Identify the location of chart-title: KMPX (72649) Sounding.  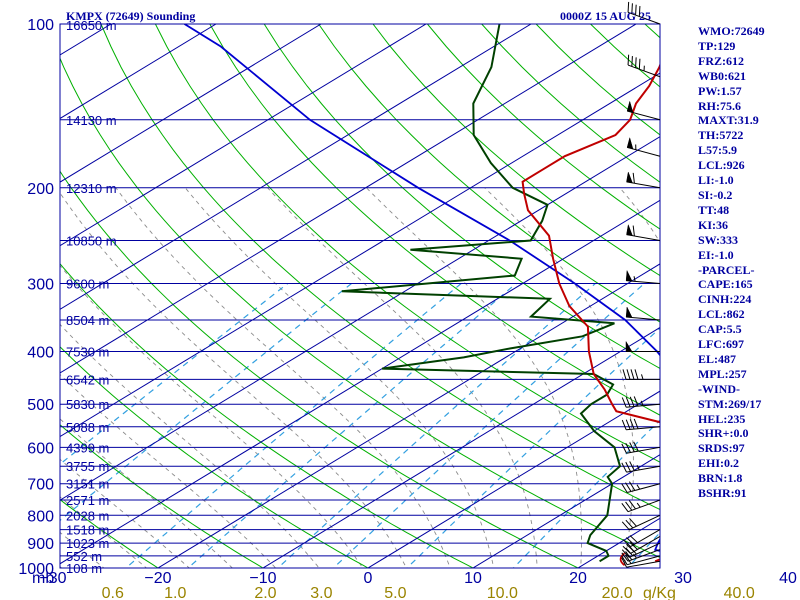
(131, 16).